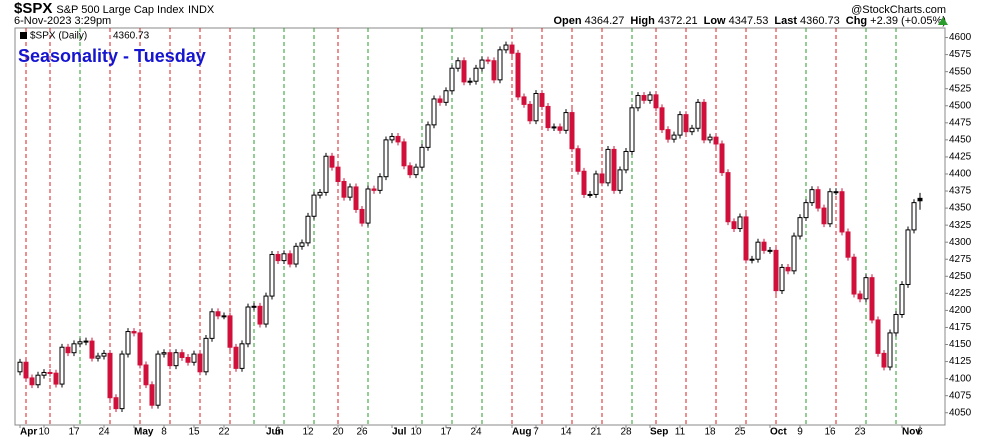 The width and height of the screenshot is (990, 438). I want to click on x-tick-label: 21, so click(596, 432).